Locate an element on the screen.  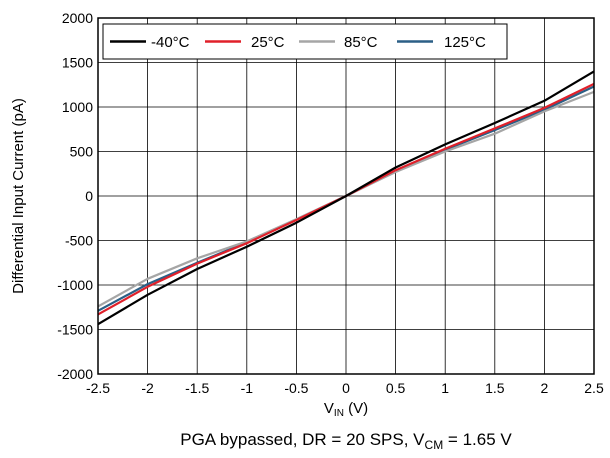
y-tick-label: 2000 is located at coordinates (77, 18).